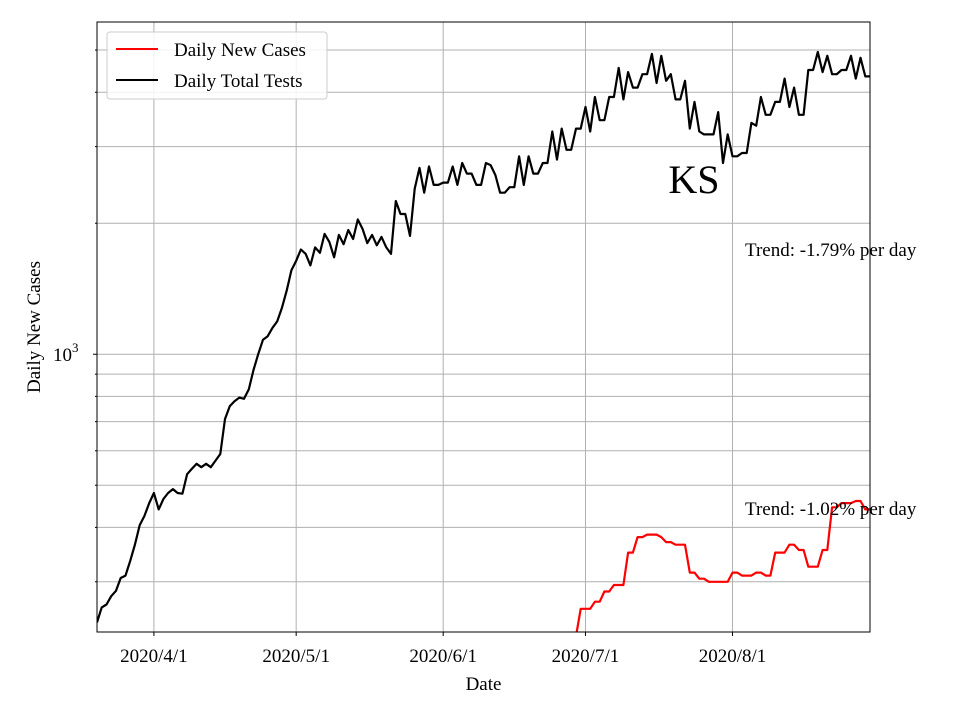 Image resolution: width=960 pixels, height=725 pixels. I want to click on legend-box, so click(217, 65).